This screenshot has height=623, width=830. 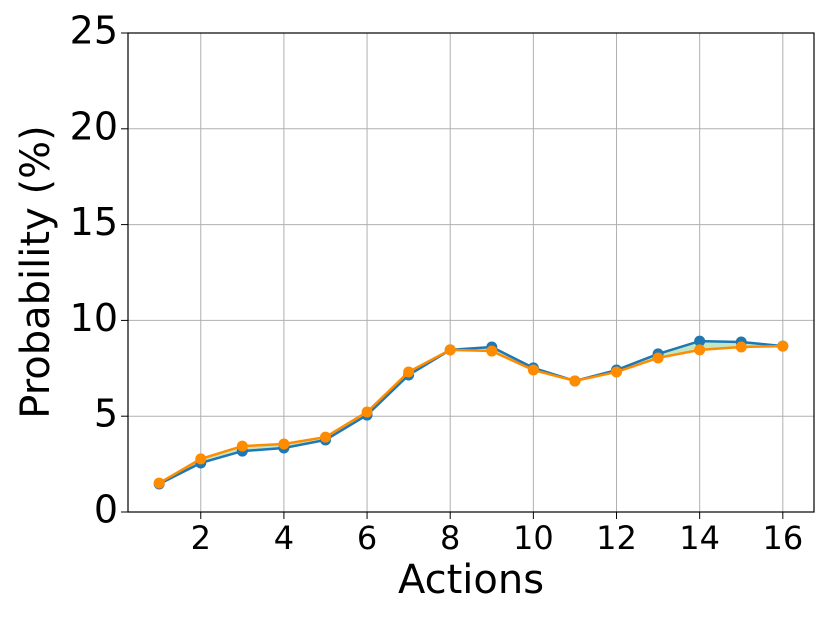 What do you see at coordinates (367, 538) in the screenshot?
I see `x-tick-label: 6` at bounding box center [367, 538].